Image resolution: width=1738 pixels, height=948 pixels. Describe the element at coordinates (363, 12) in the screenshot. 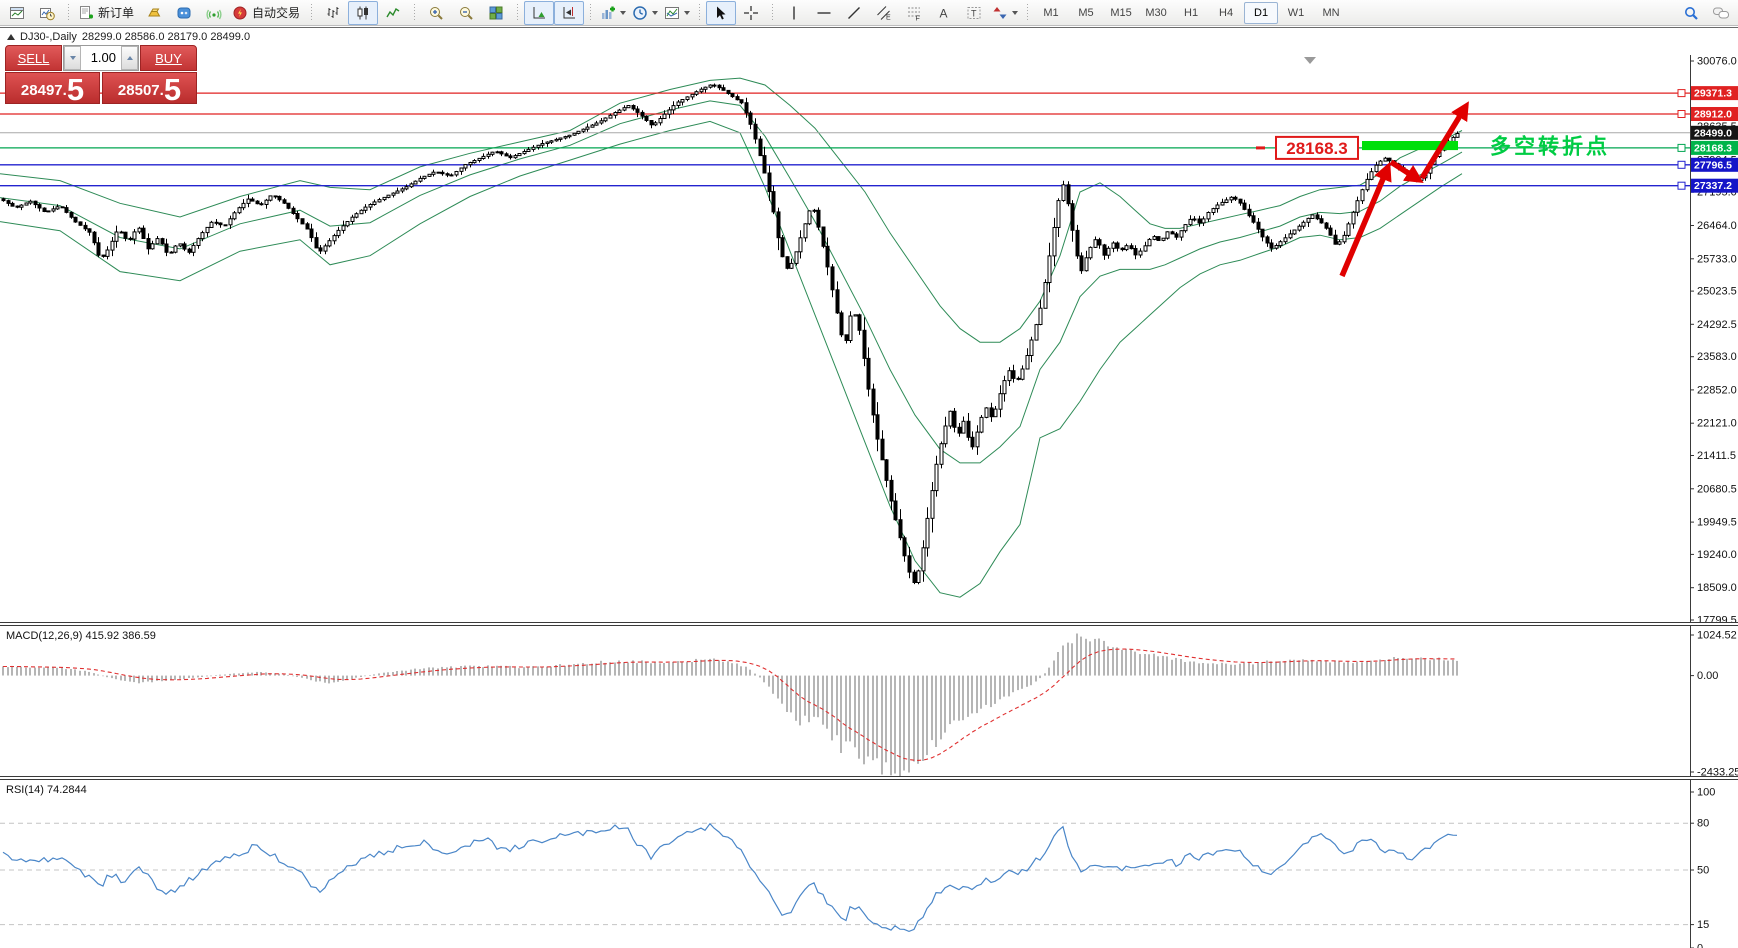

I see `candlestick-chart-button` at that location.